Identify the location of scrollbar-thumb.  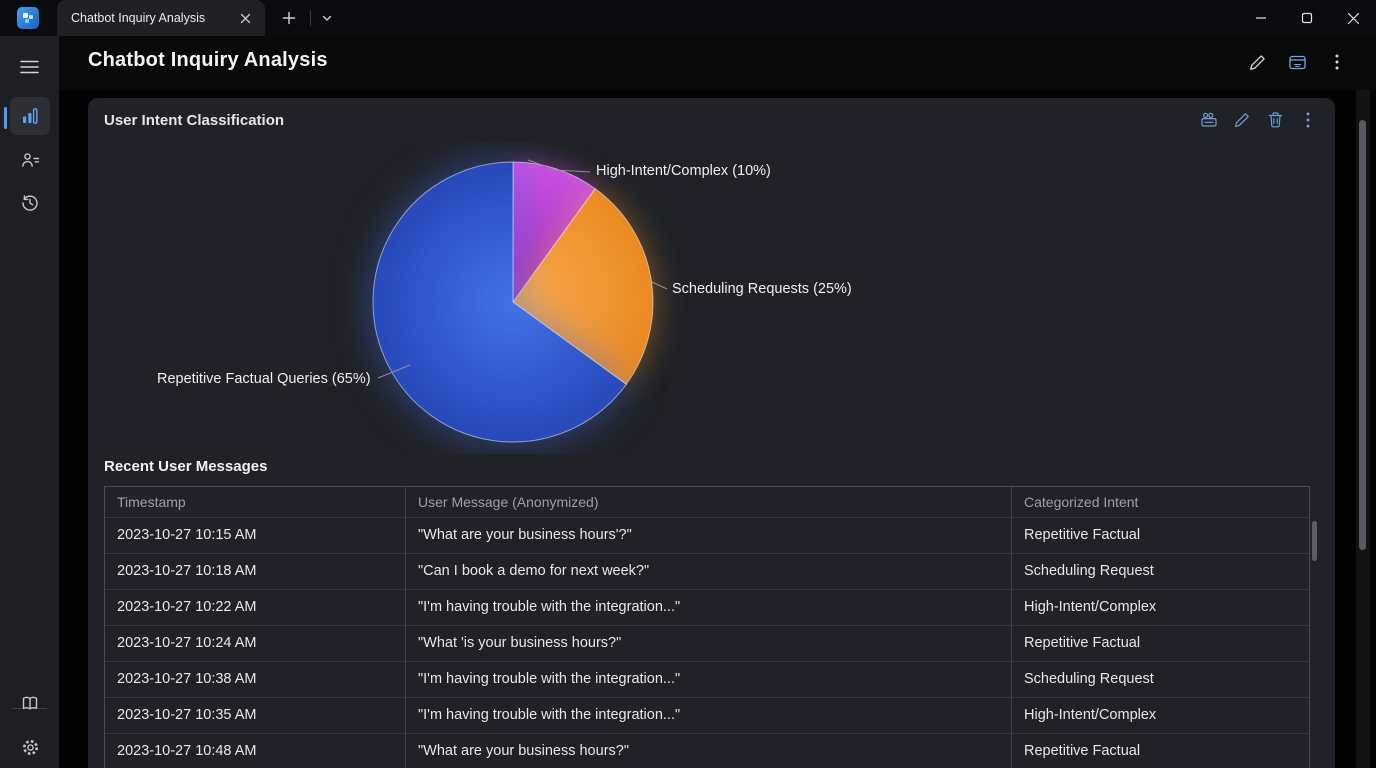
(1362, 335).